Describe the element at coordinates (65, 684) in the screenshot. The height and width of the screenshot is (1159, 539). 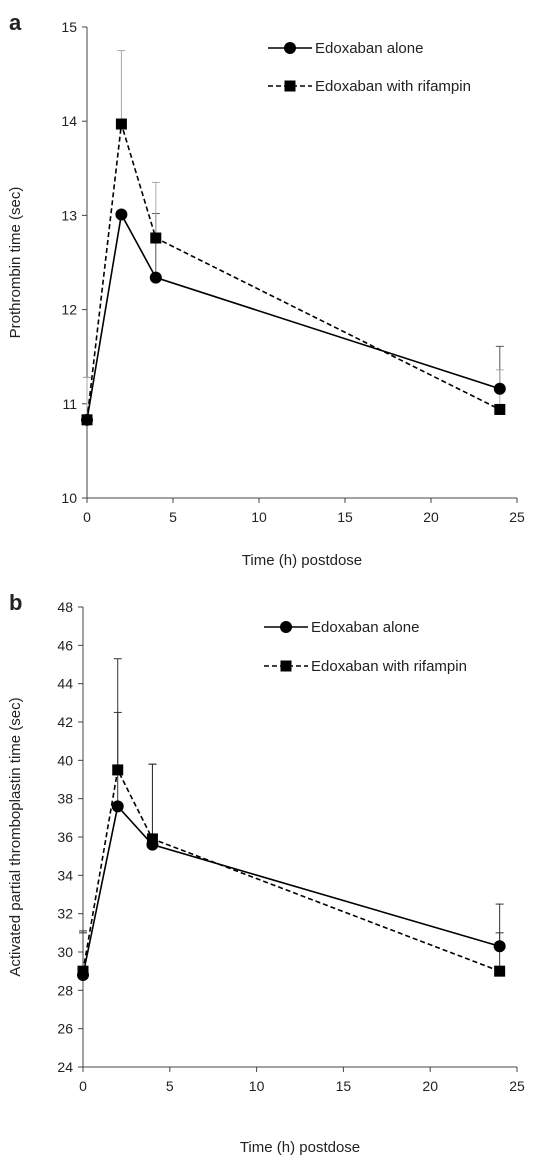
I see `y-tick-label: 44` at that location.